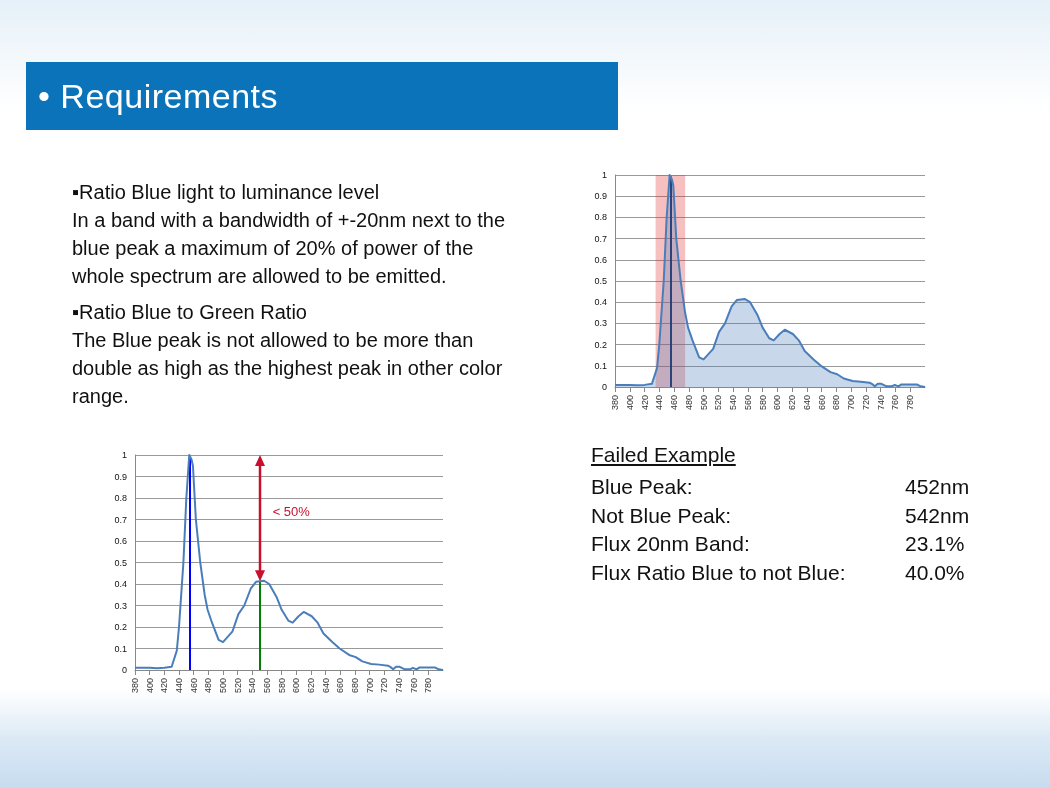 The width and height of the screenshot is (1050, 788). I want to click on text: Failed Example, so click(663, 455).